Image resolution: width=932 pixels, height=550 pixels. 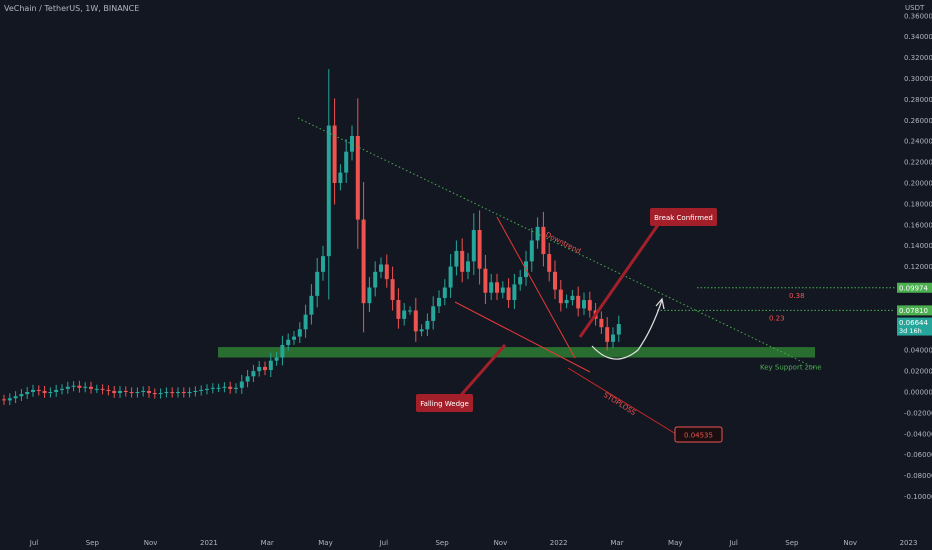 I want to click on support-layer: Key Support zone, so click(x=520, y=359).